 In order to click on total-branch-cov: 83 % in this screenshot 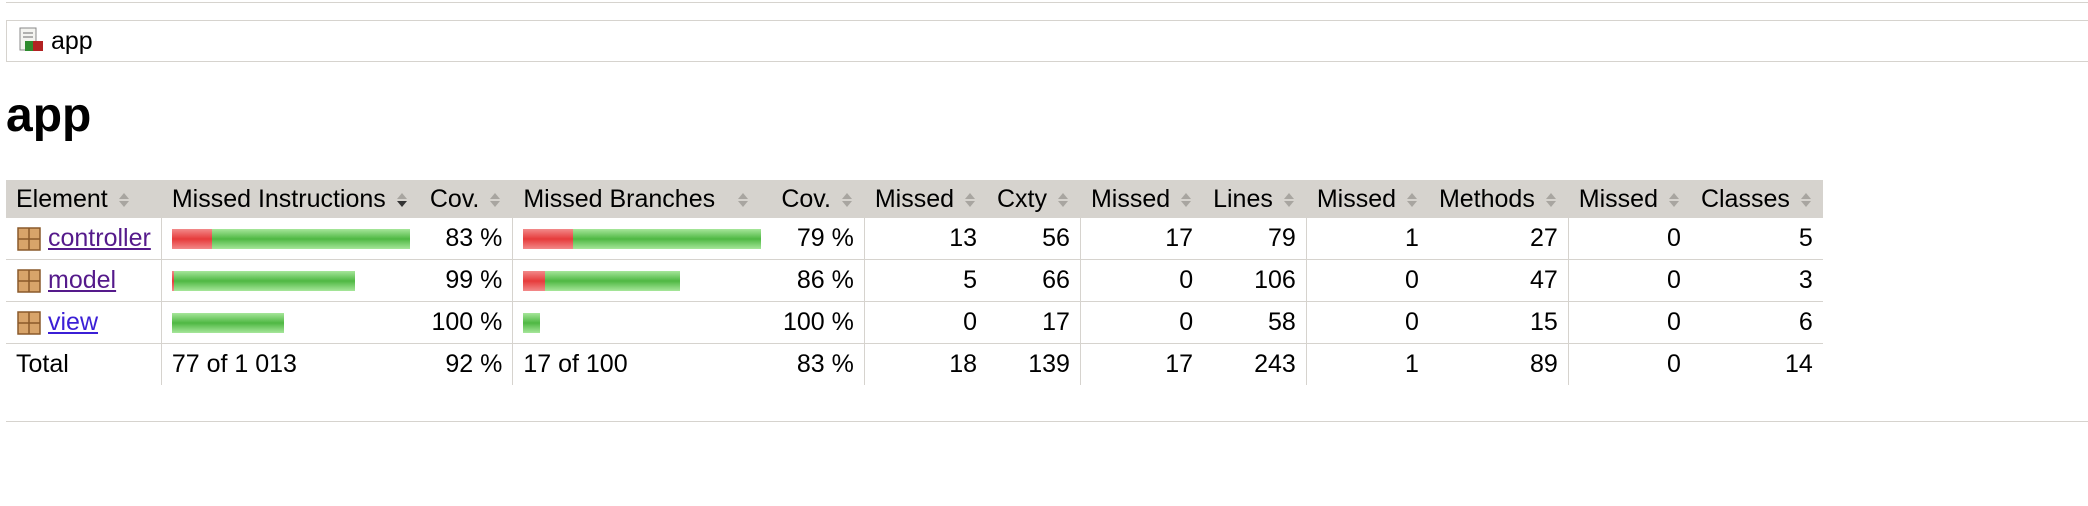, I will do `click(825, 364)`.